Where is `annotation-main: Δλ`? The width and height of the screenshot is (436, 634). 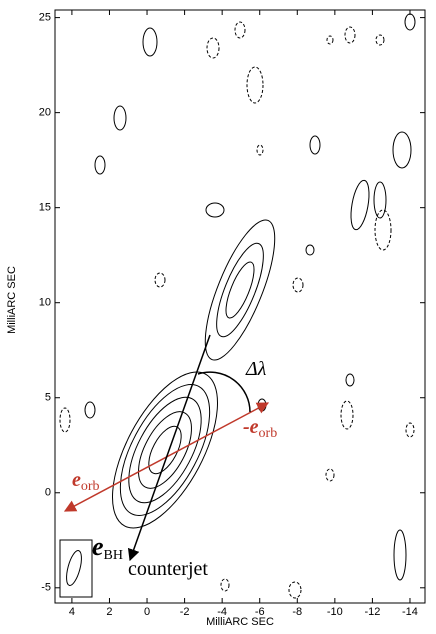
annotation-main: Δλ is located at coordinates (256, 369).